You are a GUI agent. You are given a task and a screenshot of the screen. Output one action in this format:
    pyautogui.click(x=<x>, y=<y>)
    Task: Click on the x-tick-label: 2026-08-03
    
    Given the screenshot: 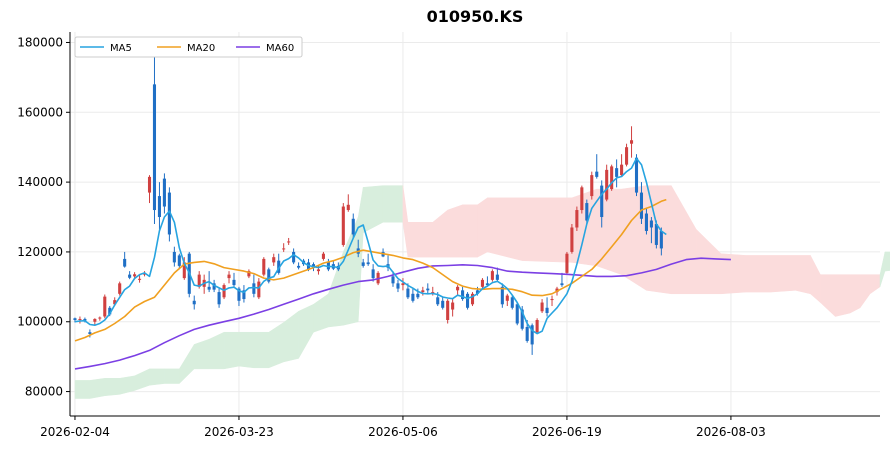 What is the action you would take?
    pyautogui.click(x=731, y=432)
    